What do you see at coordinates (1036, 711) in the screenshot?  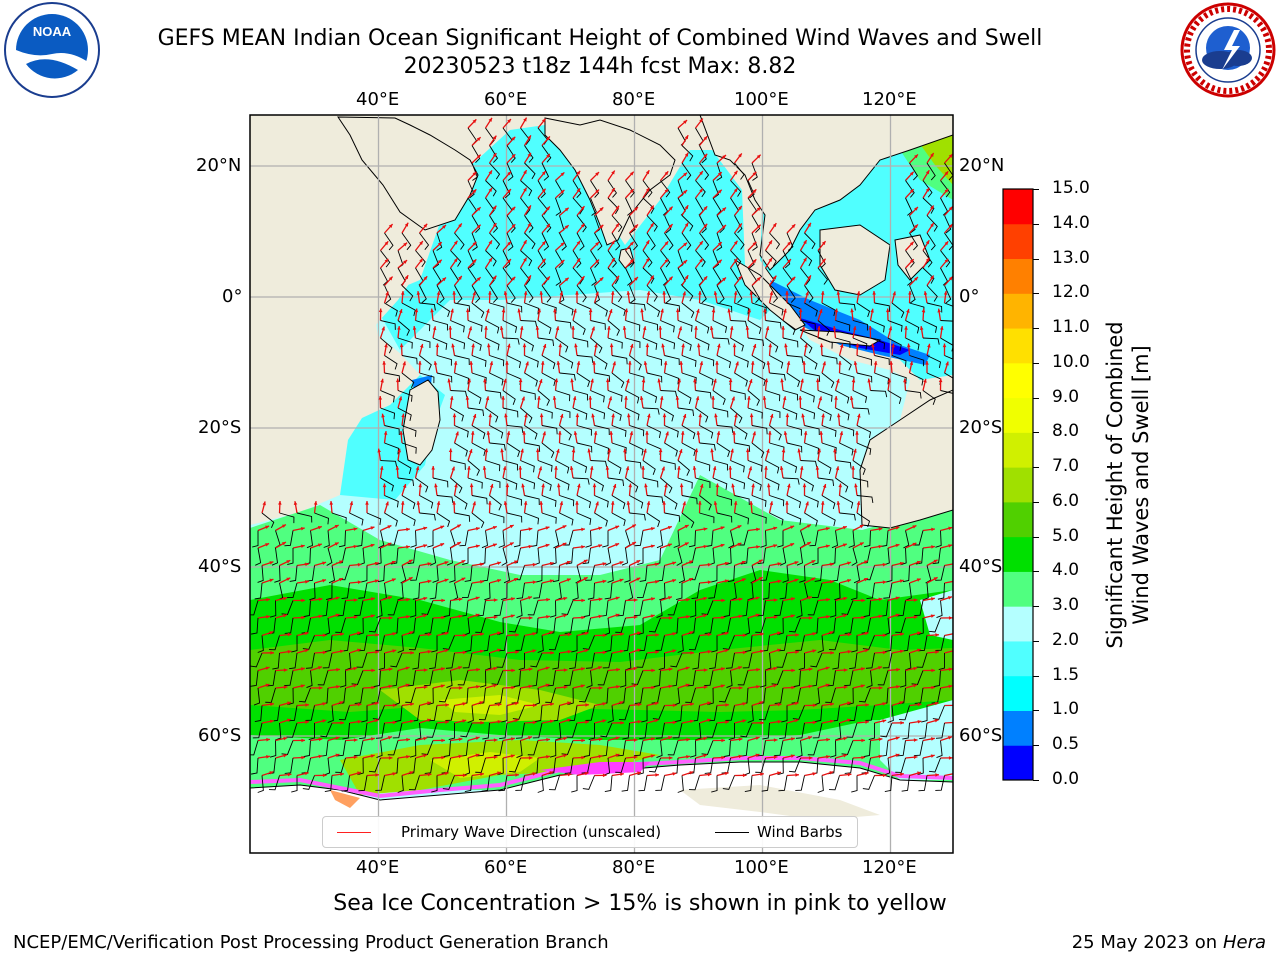 I see `colorbar-tick-mark` at bounding box center [1036, 711].